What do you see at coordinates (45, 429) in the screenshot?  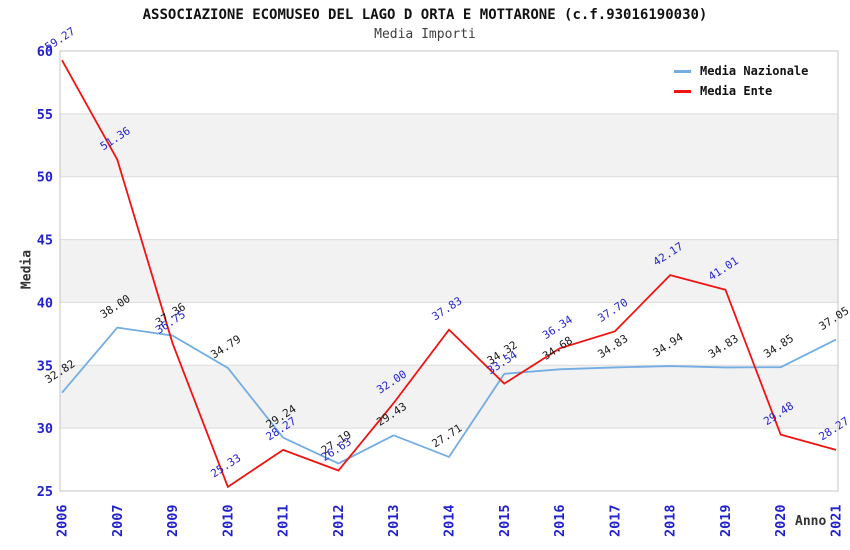 I see `y-tick-label: 30` at bounding box center [45, 429].